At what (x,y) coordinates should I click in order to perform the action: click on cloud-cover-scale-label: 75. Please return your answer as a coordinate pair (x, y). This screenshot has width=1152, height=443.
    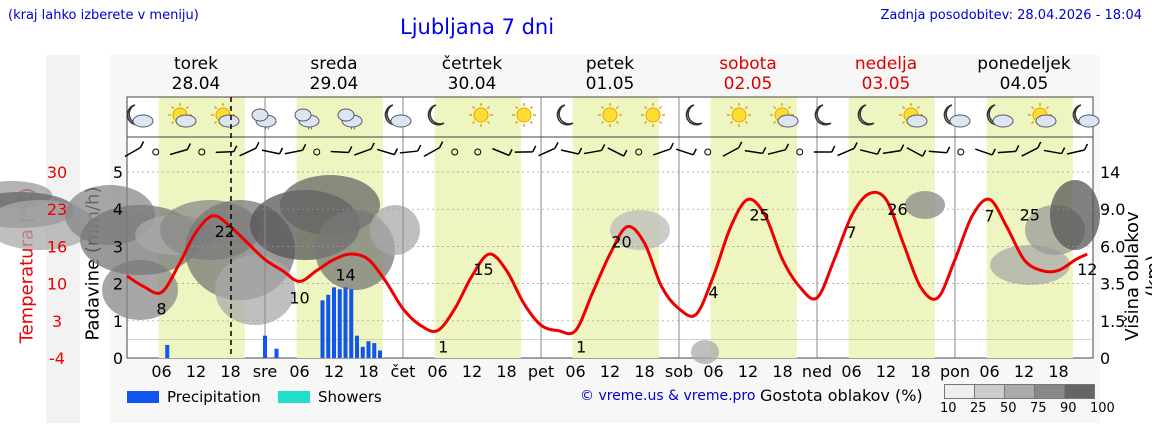
    Looking at the image, I should click on (1038, 408).